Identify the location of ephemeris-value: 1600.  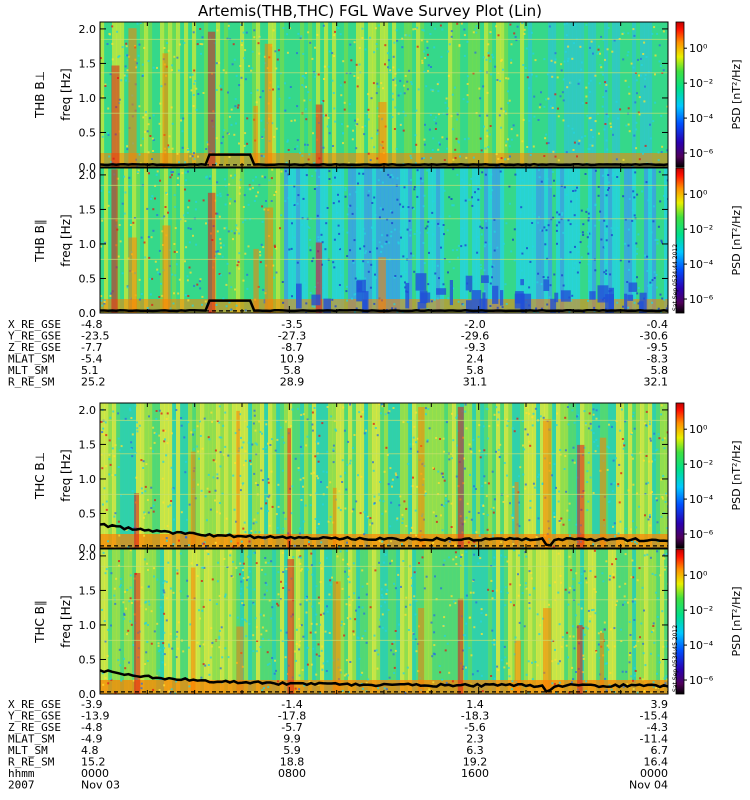
(475, 773).